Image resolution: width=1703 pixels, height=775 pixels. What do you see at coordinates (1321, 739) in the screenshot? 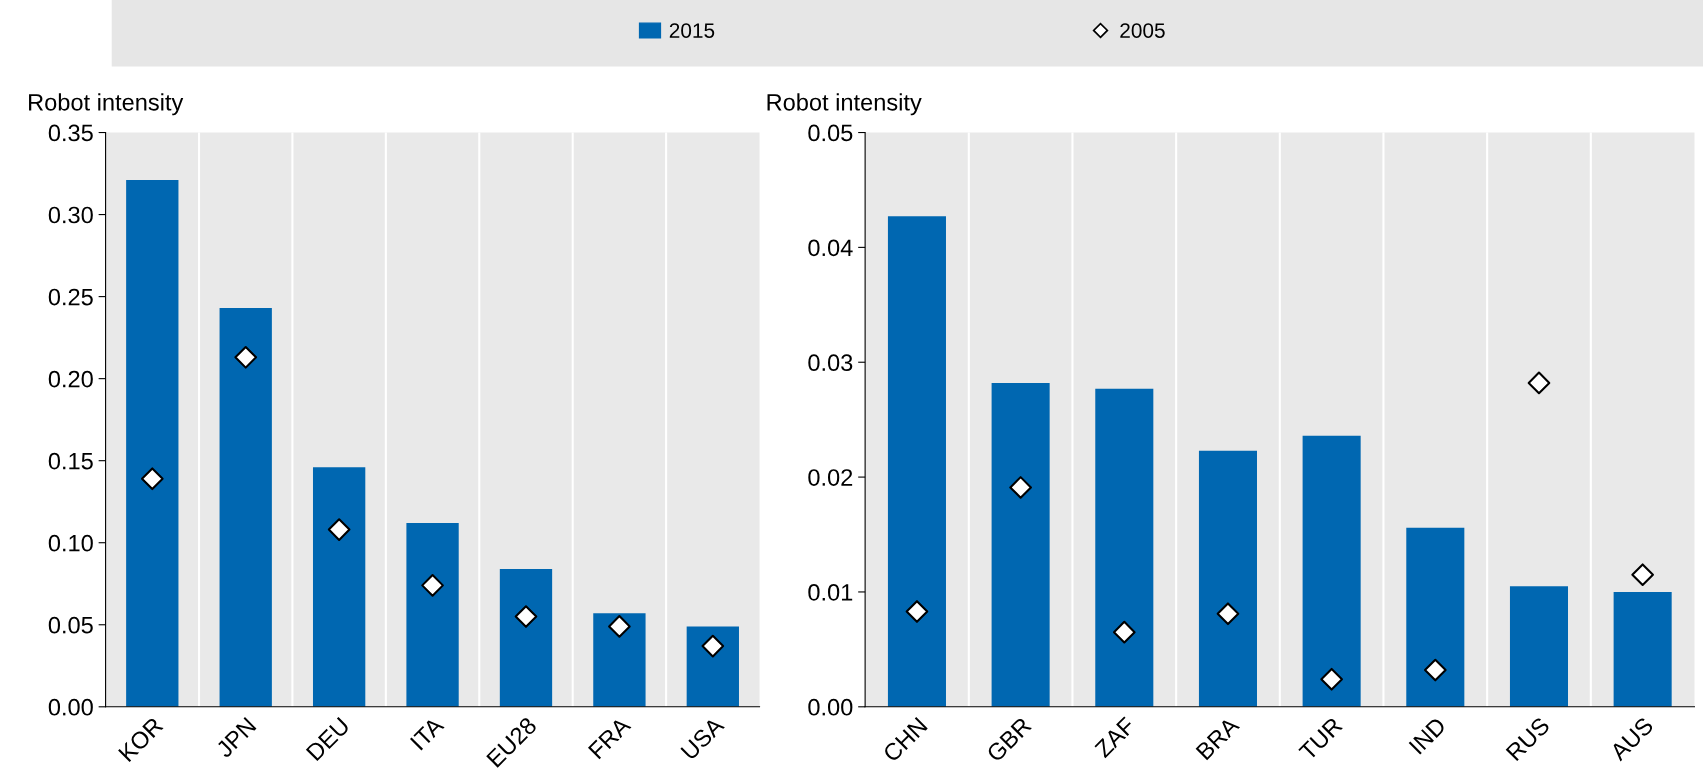
I see `x-tick-label: TUR` at bounding box center [1321, 739].